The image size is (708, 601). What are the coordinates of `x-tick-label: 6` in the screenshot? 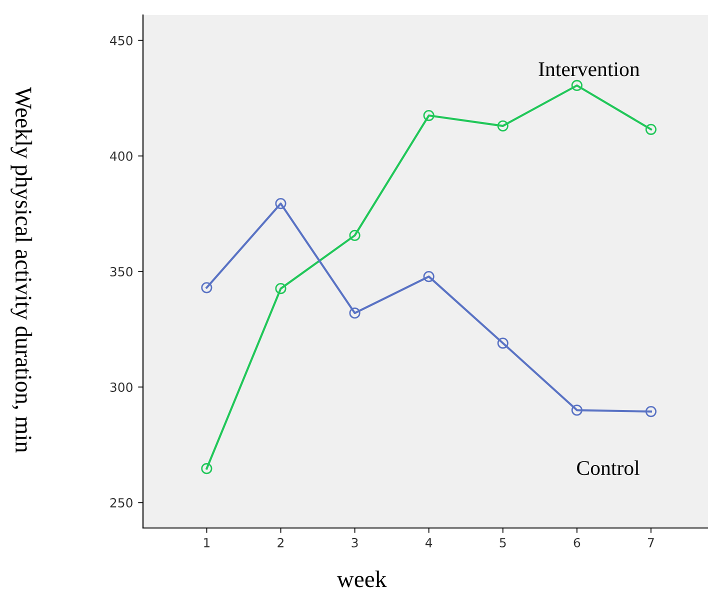 It's located at (577, 543).